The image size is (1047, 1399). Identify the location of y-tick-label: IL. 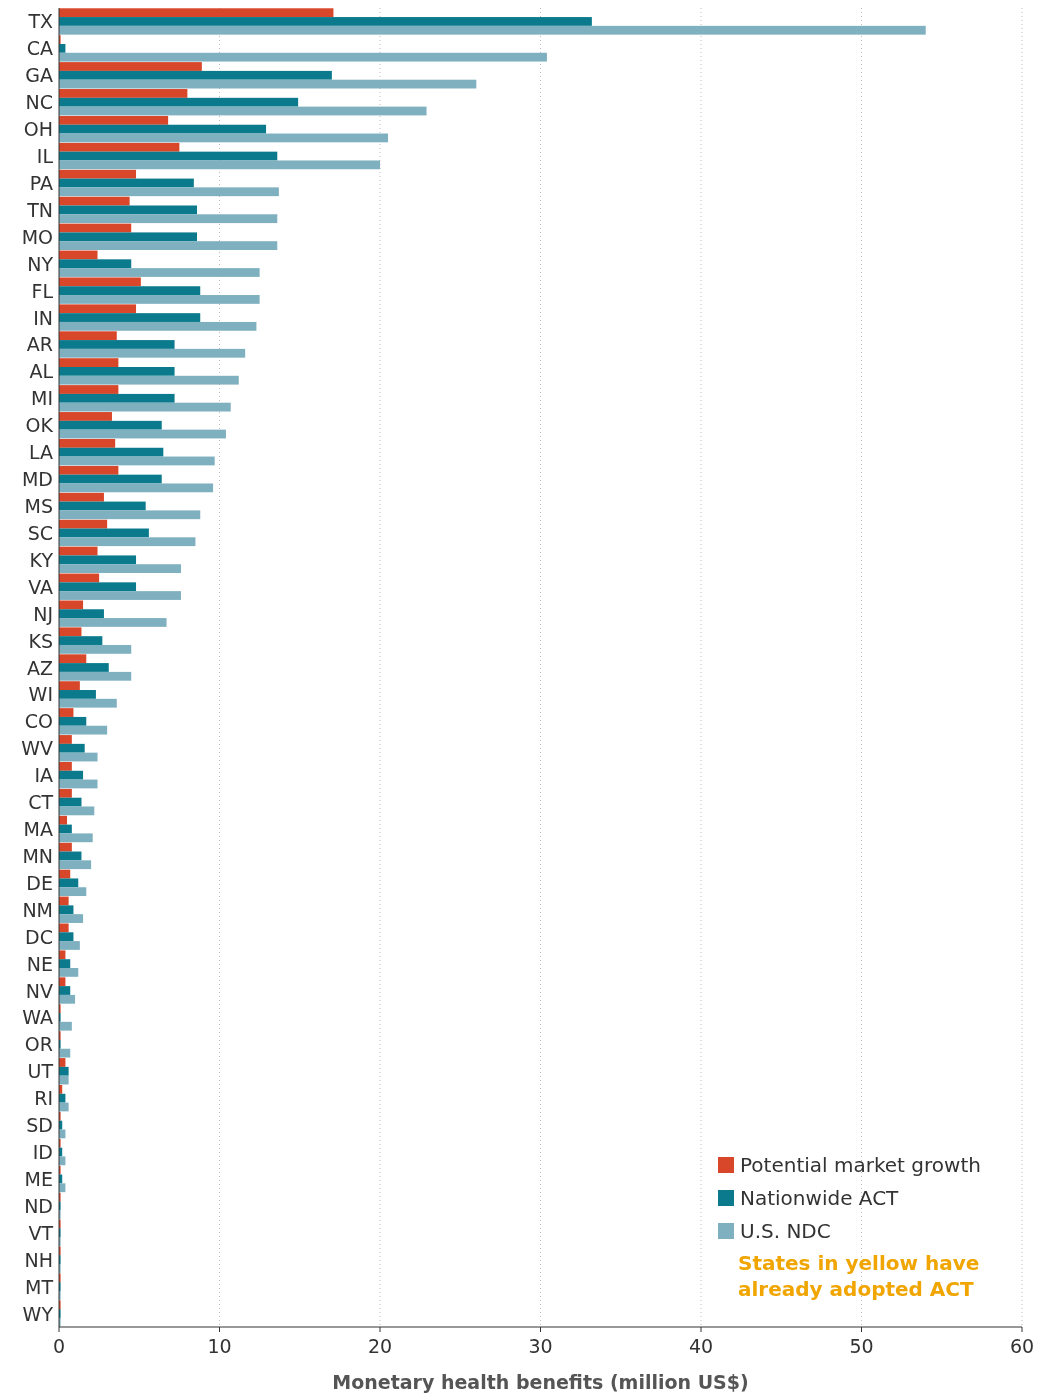
(45, 156).